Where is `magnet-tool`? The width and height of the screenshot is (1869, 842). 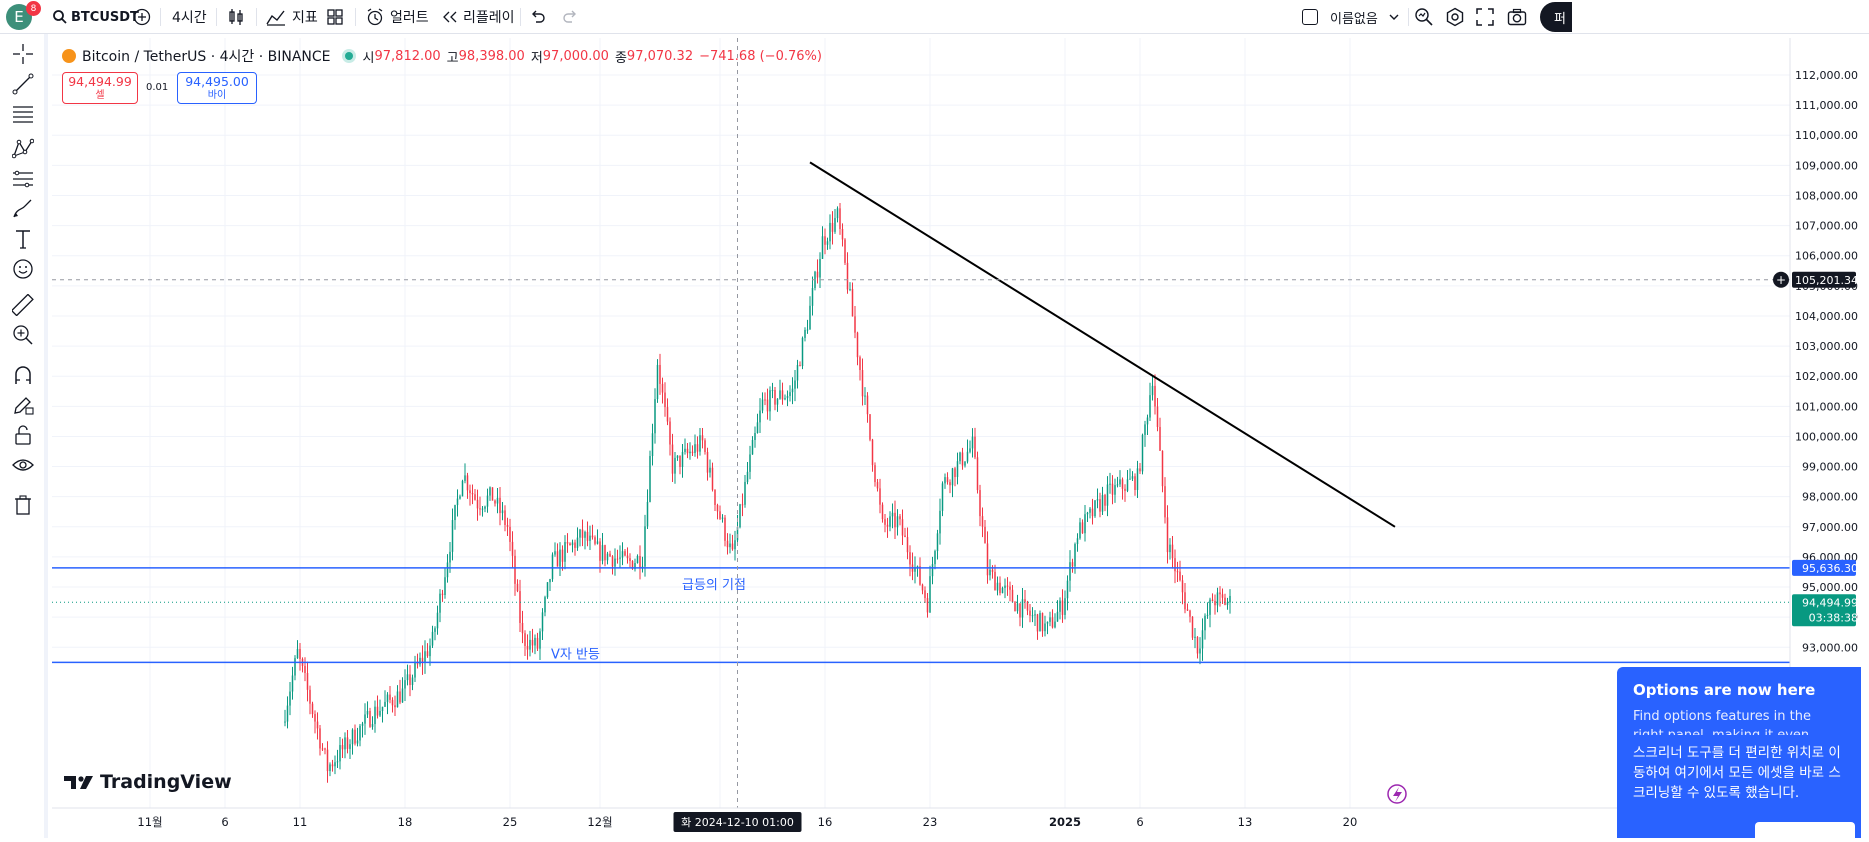 magnet-tool is located at coordinates (23, 375).